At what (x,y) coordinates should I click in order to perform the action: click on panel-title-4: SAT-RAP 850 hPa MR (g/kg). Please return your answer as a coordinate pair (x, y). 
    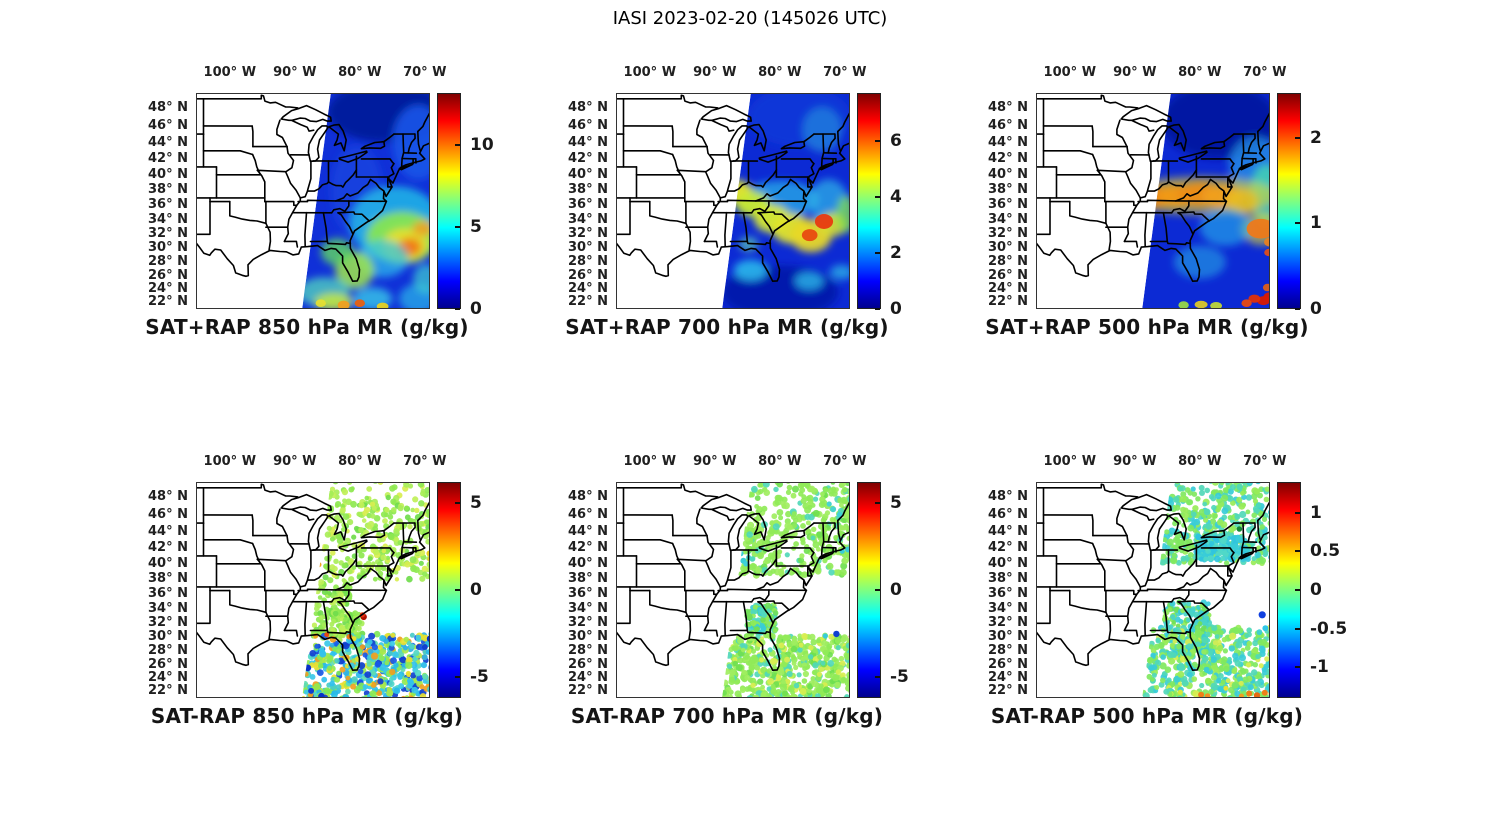
    Looking at the image, I should click on (307, 716).